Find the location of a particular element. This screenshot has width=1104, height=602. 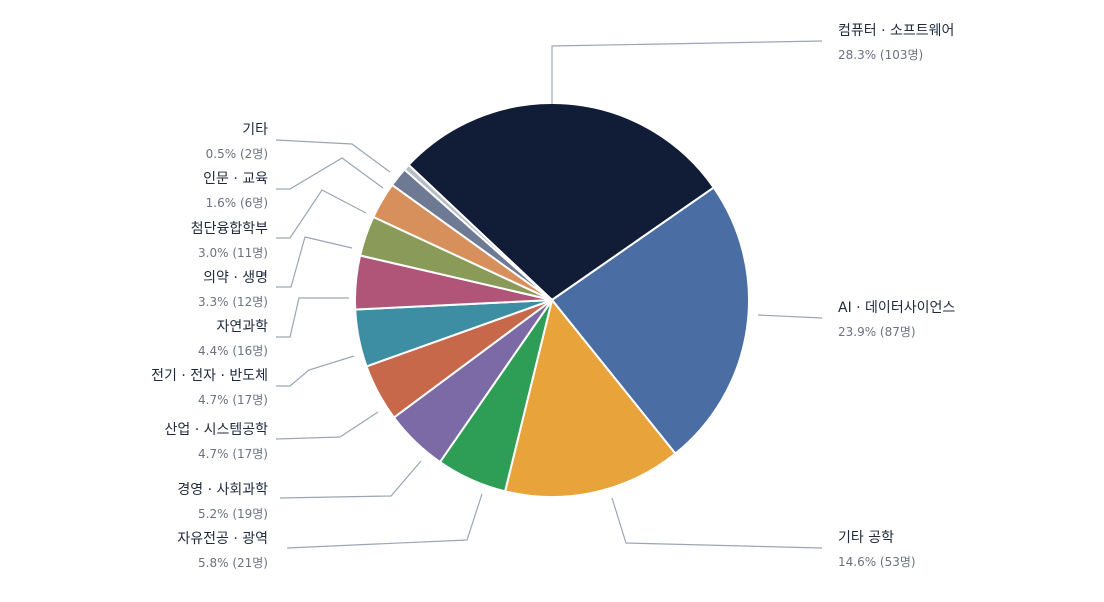

slice-value-label: 5.2% (19명) is located at coordinates (233, 514).